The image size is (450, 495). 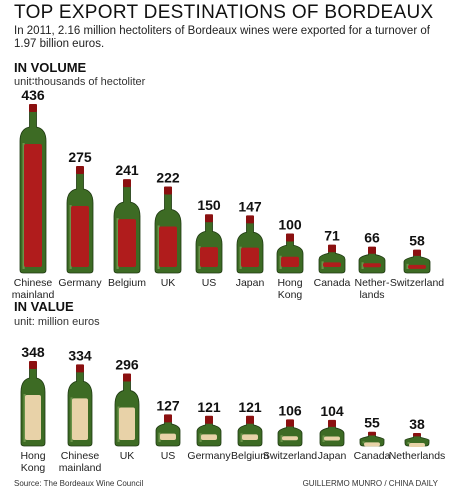 I want to click on value-label: 296, so click(x=127, y=365).